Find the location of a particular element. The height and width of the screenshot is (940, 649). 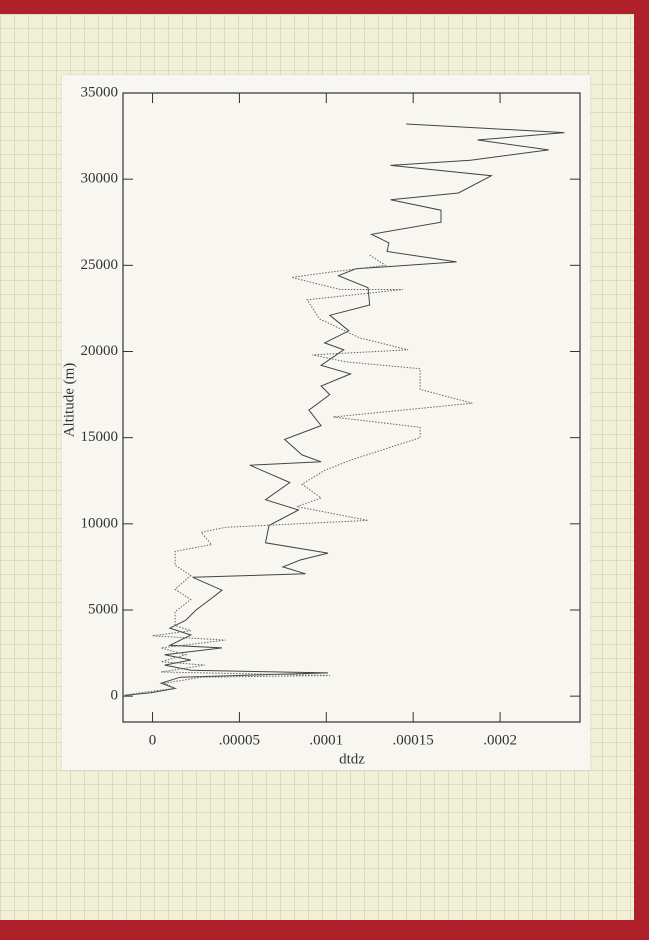

y-tick-label: 30000 is located at coordinates (100, 179).